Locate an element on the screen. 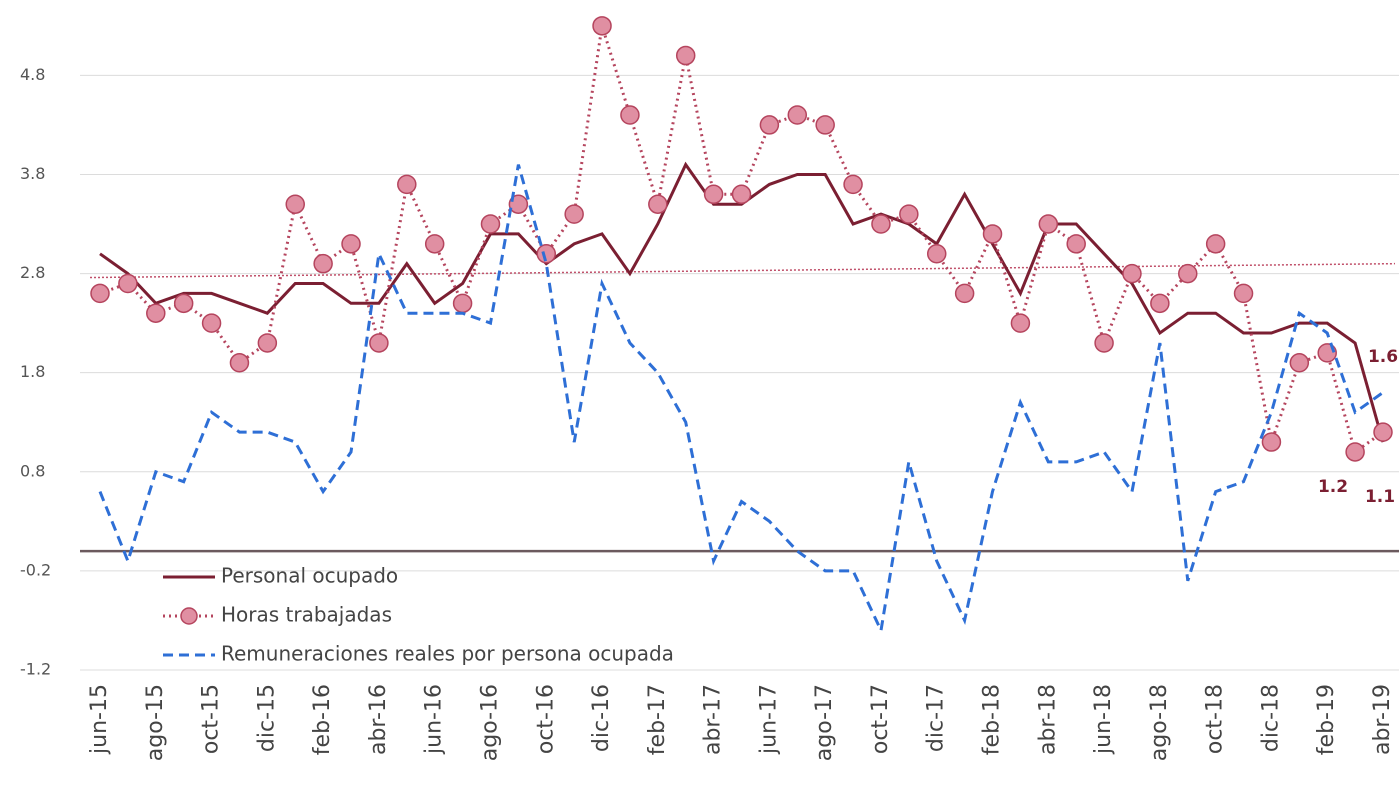 Image resolution: width=1399 pixels, height=794 pixels. x-tick-label: jun-18 is located at coordinates (1103, 719).